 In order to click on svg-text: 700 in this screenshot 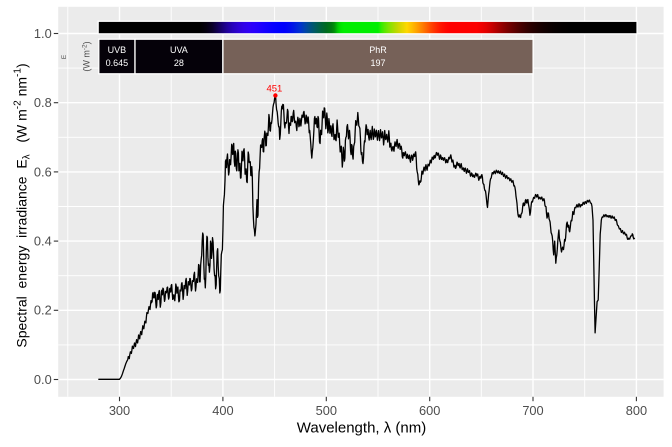, I will do `click(532, 410)`.